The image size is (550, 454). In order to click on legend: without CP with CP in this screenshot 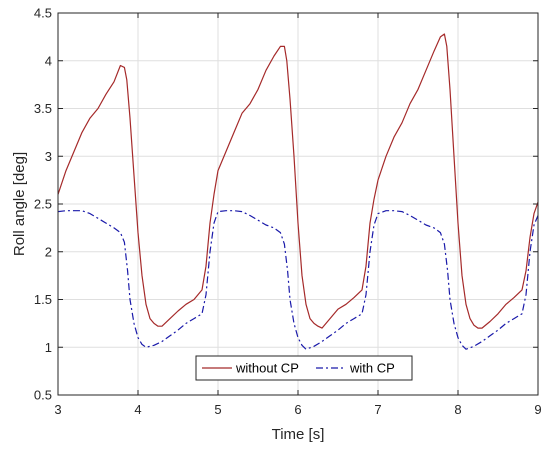, I will do `click(304, 368)`.